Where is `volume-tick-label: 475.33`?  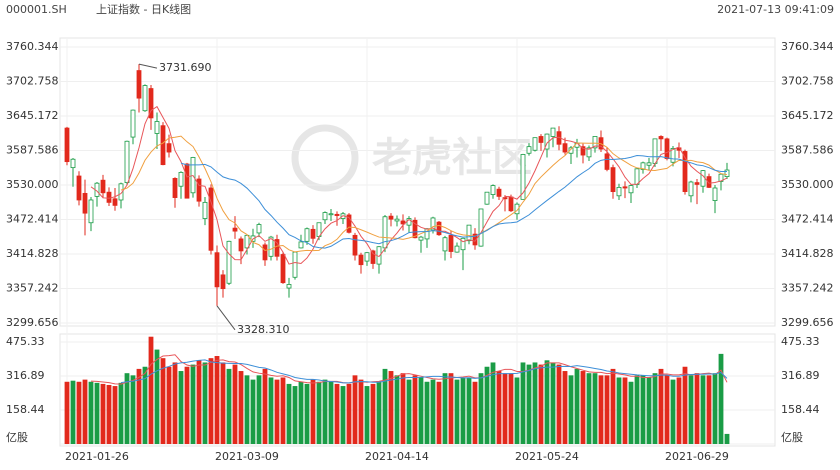
volume-tick-label: 475.33 is located at coordinates (25, 341).